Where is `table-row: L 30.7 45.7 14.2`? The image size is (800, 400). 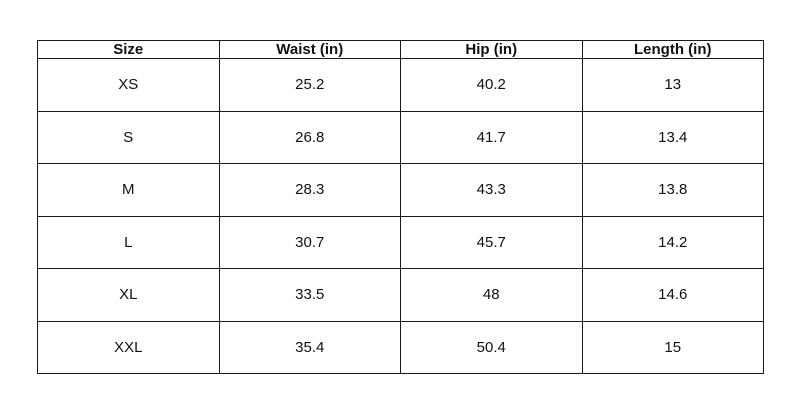 table-row: L 30.7 45.7 14.2 is located at coordinates (400, 242).